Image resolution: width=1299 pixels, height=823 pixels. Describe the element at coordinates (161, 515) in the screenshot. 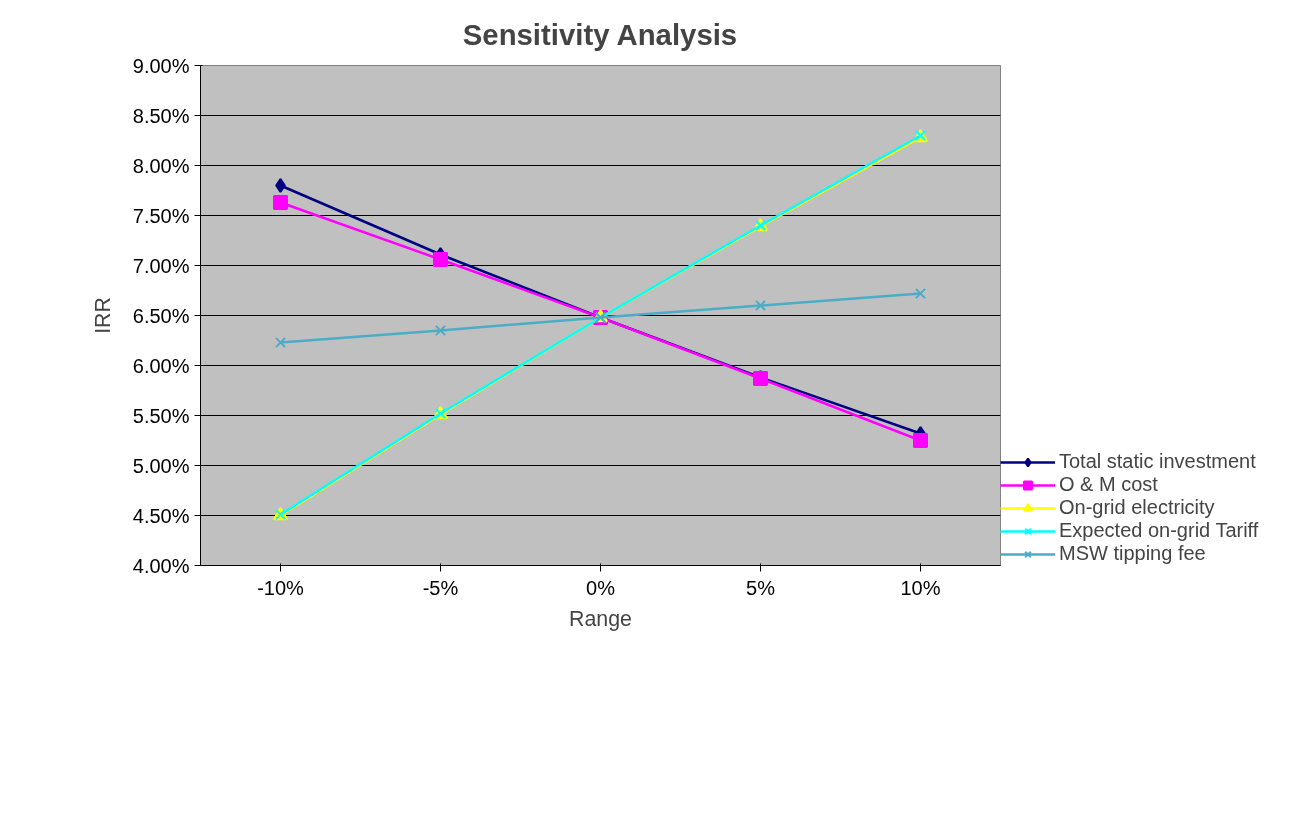

I see `y-tick-label: 4.50%` at that location.